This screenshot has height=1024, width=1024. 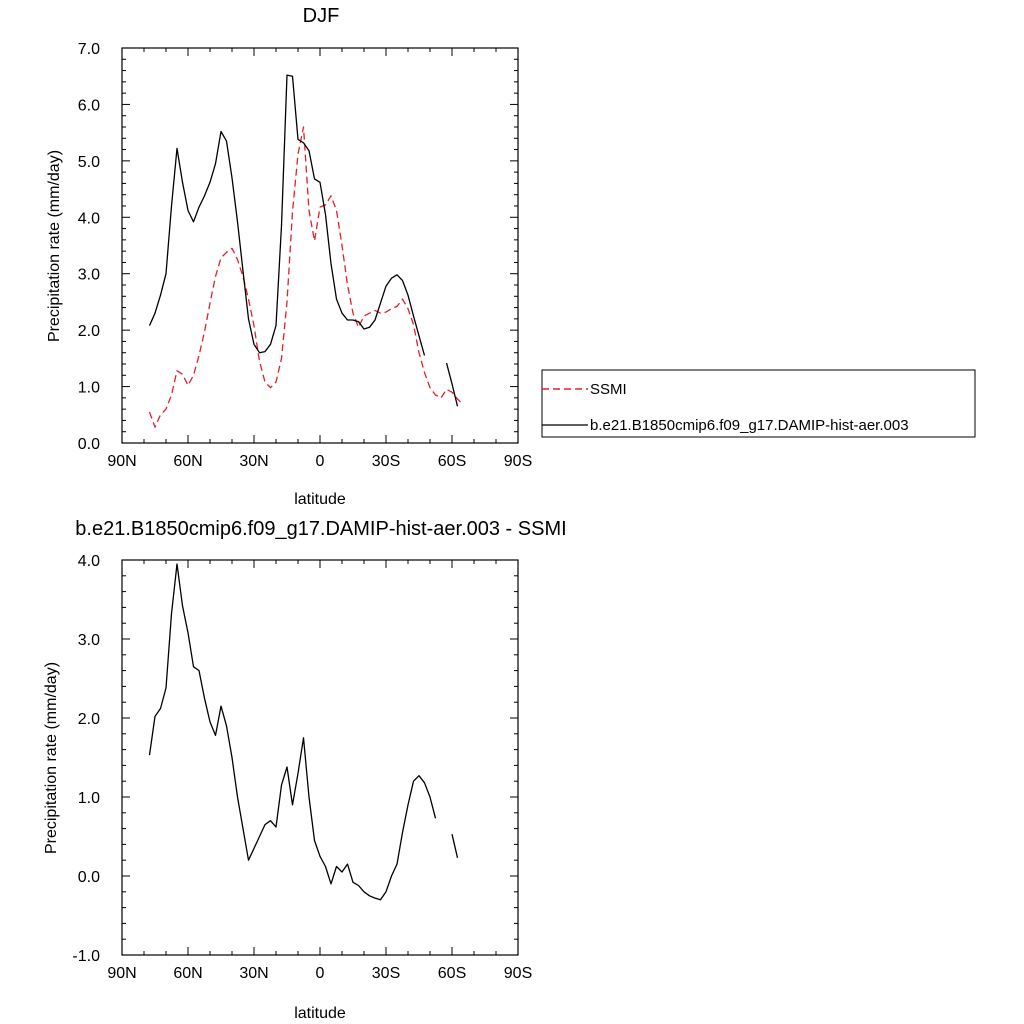 I want to click on top-xtick-label: 60S, so click(x=452, y=461).